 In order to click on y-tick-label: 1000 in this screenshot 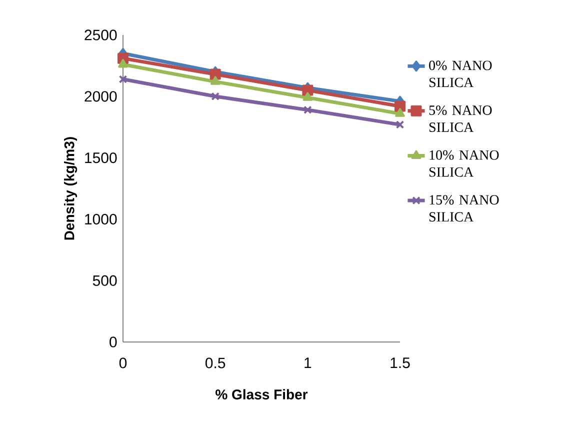, I will do `click(101, 219)`.